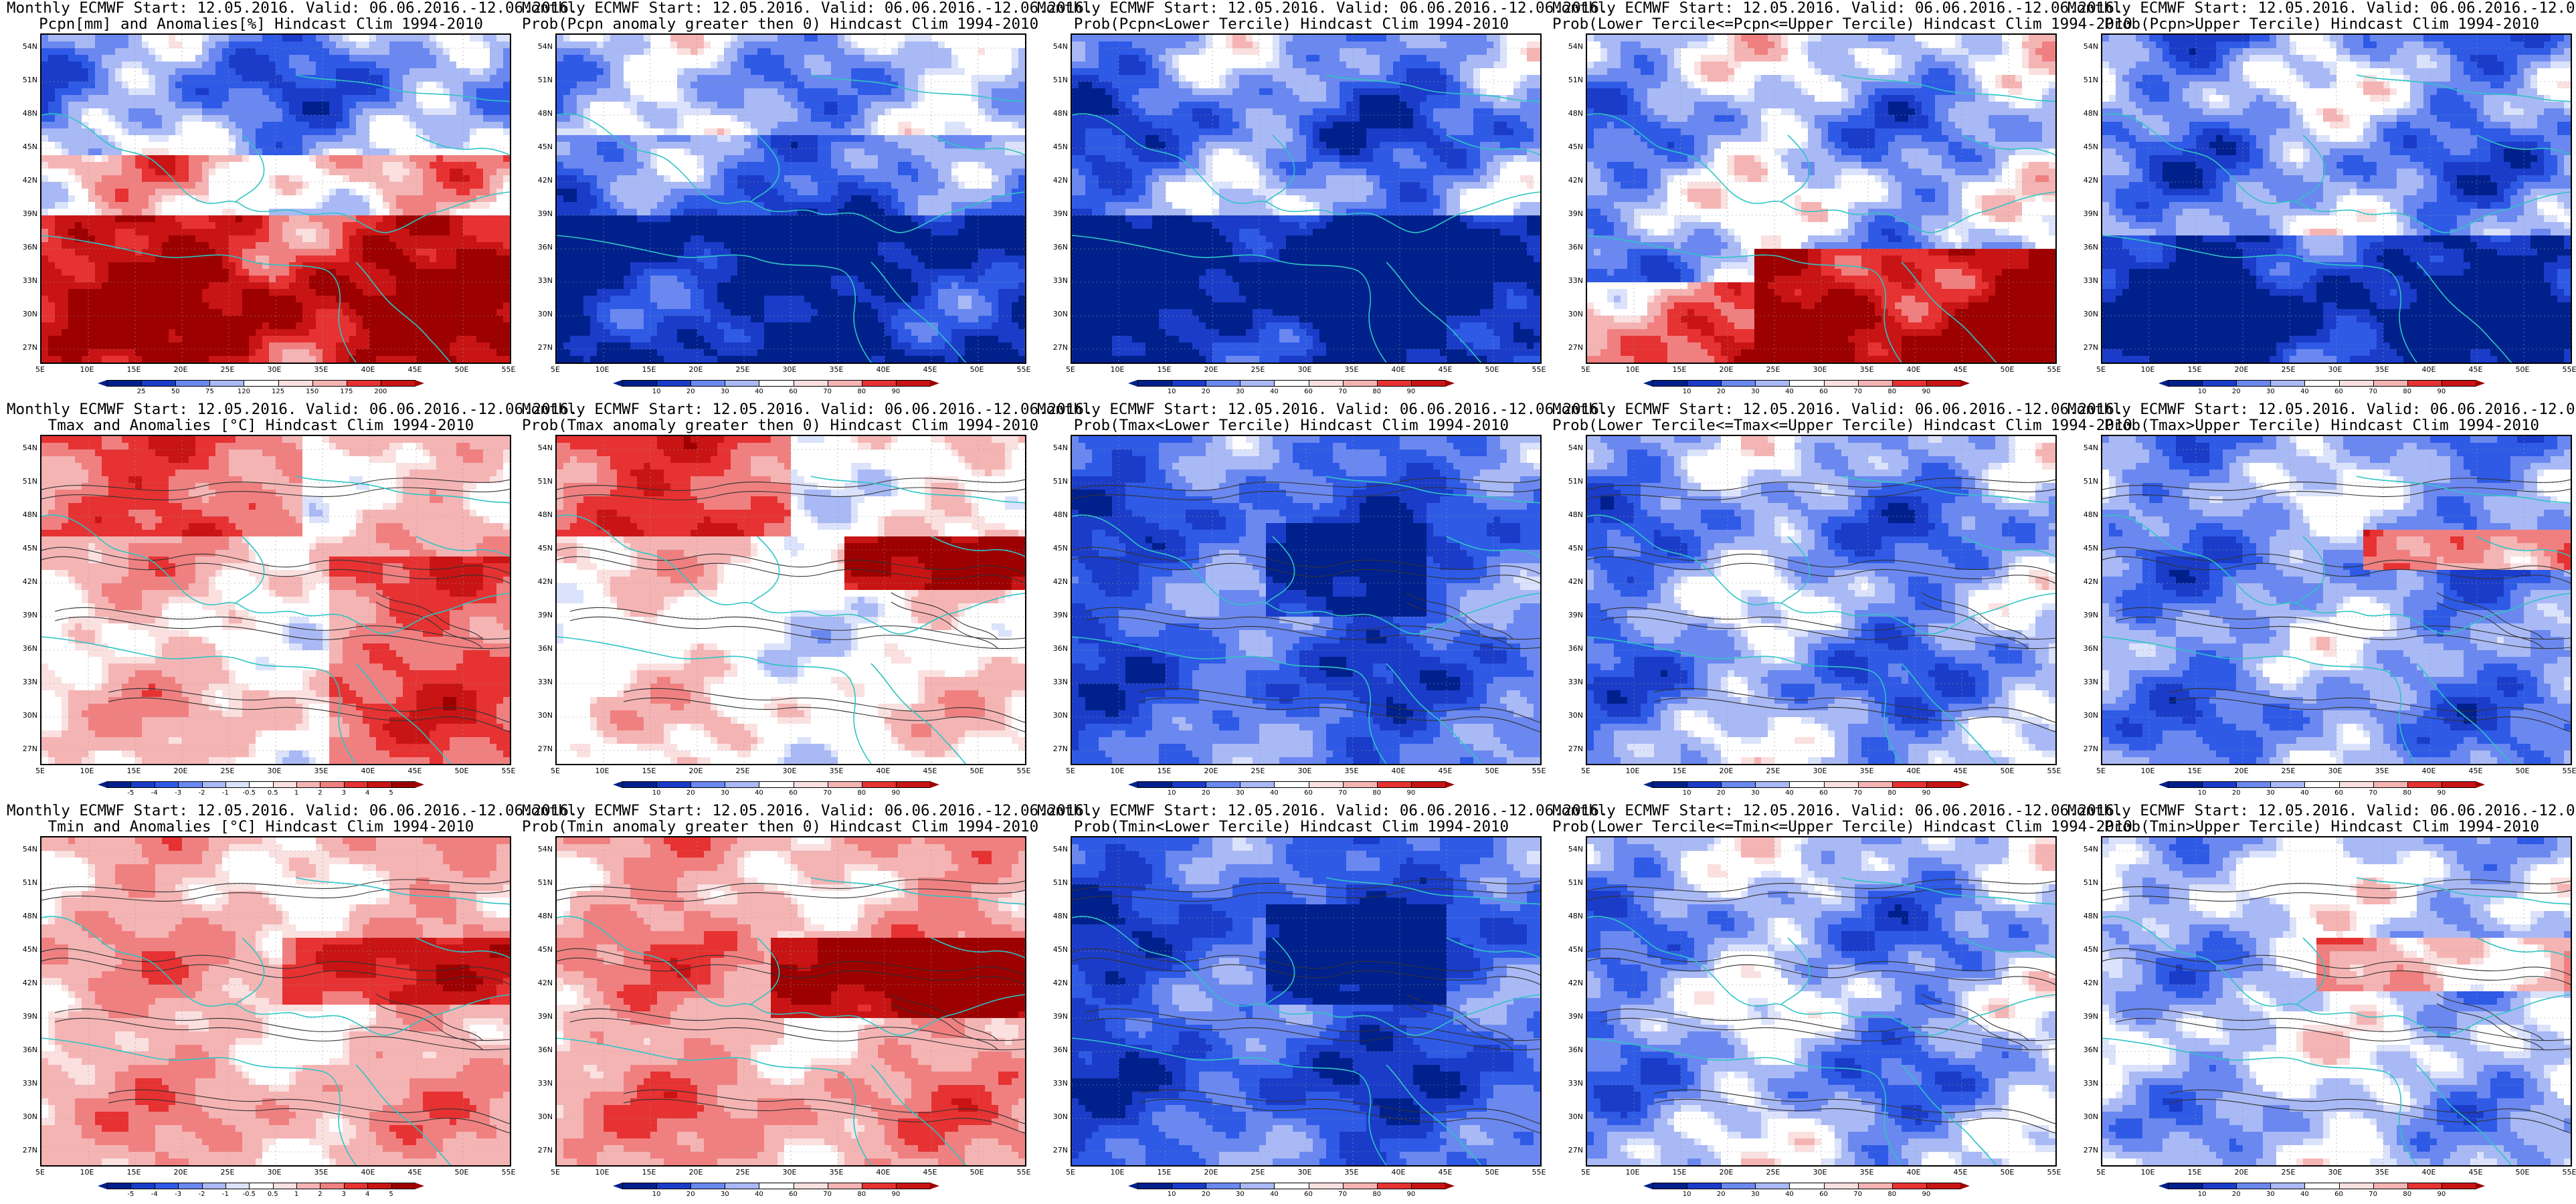 This screenshot has width=2576, height=1204. What do you see at coordinates (461, 369) in the screenshot?
I see `longitude-label: 50E` at bounding box center [461, 369].